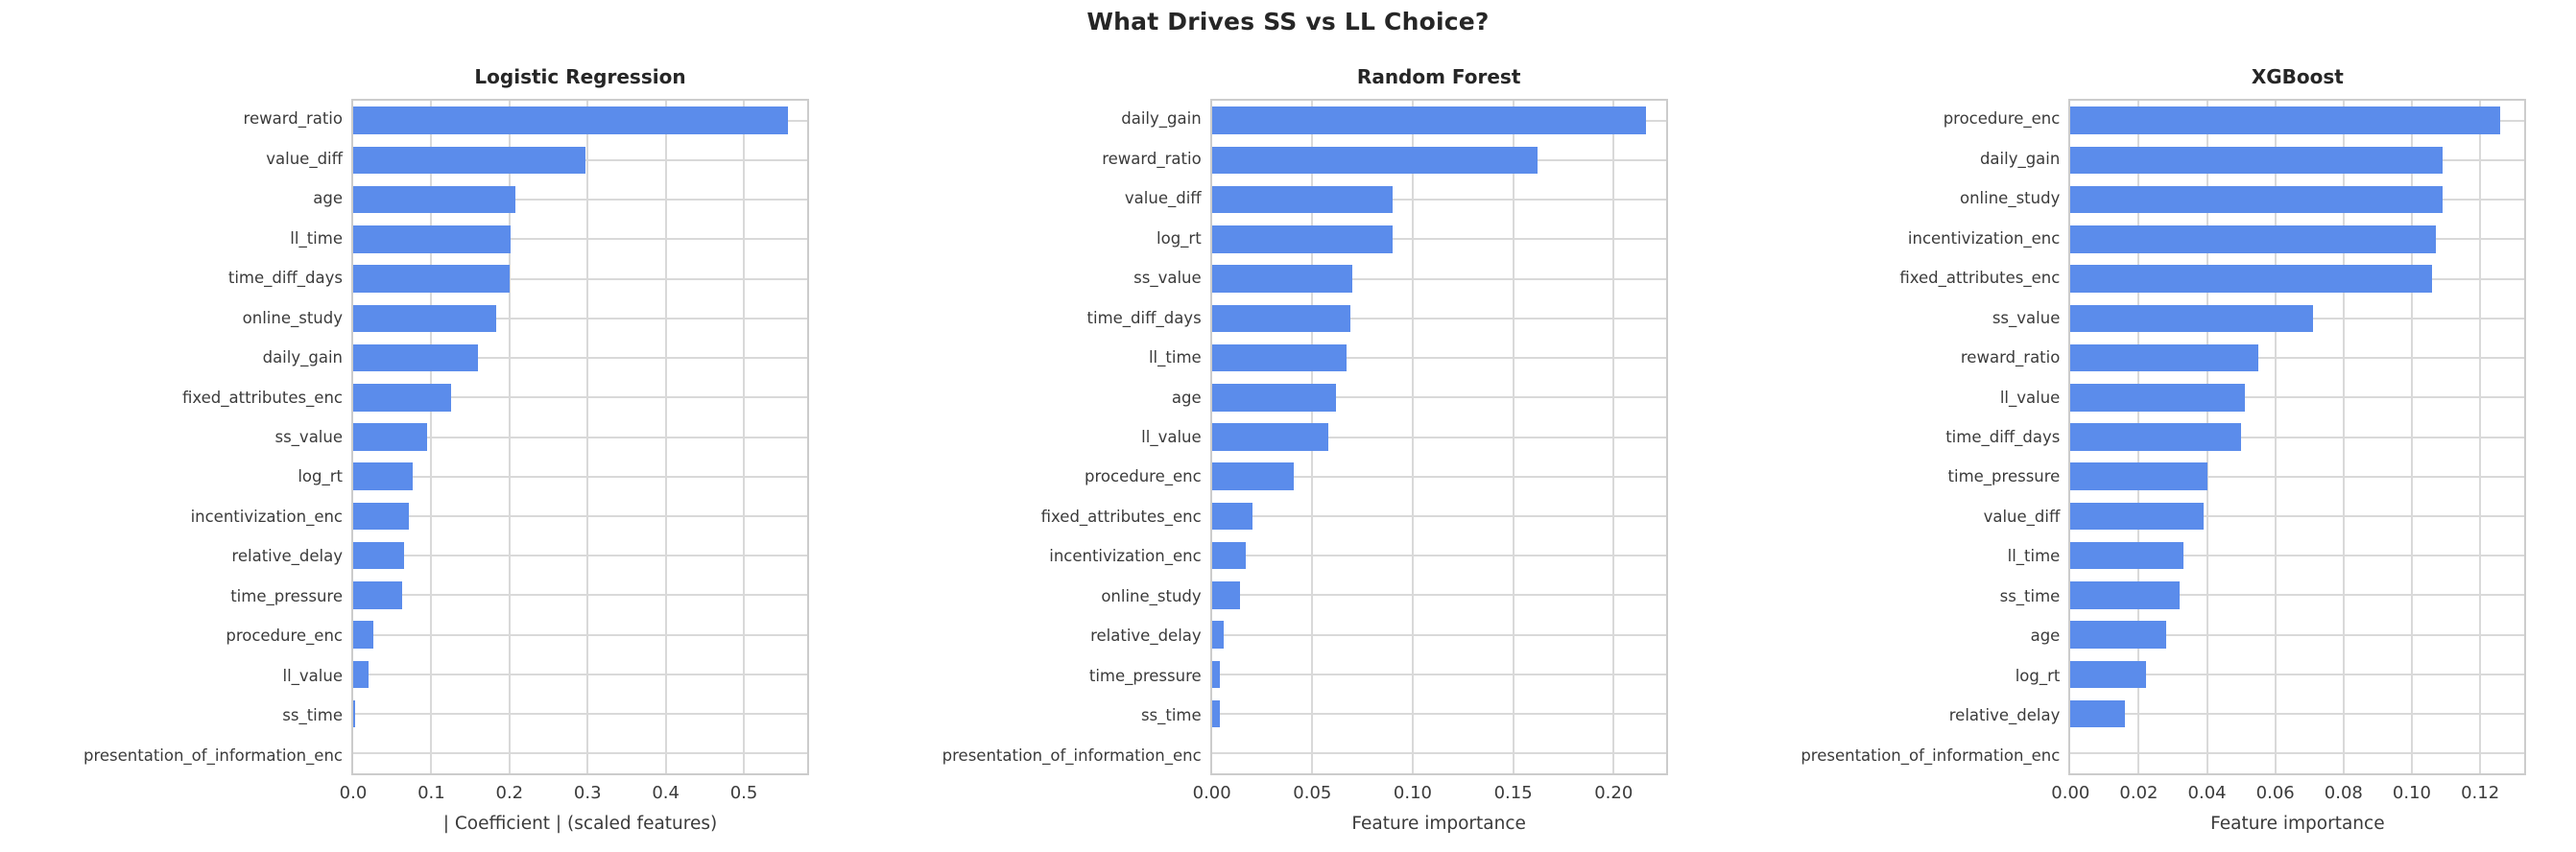 Image resolution: width=2576 pixels, height=852 pixels. I want to click on x-tick-label: 0.05, so click(1312, 793).